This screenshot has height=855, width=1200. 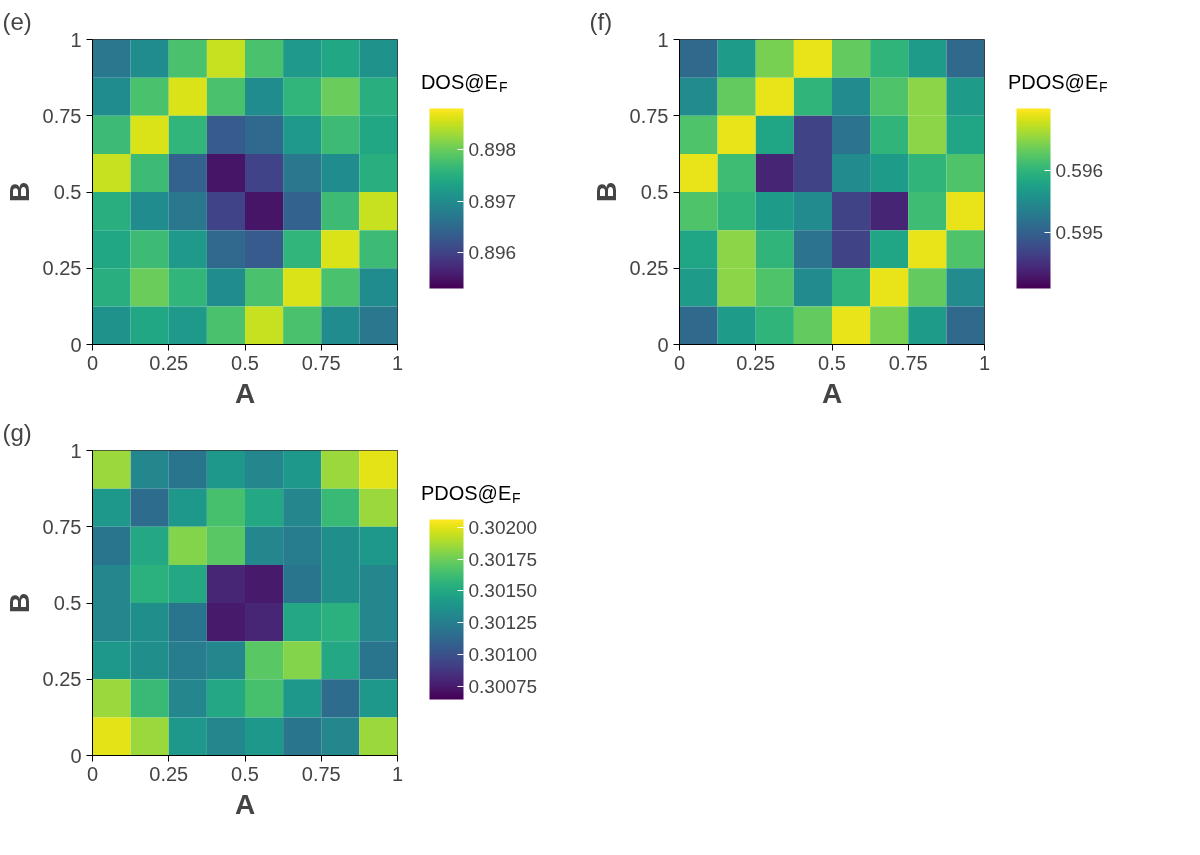 I want to click on chart-title: (e), so click(x=17, y=21).